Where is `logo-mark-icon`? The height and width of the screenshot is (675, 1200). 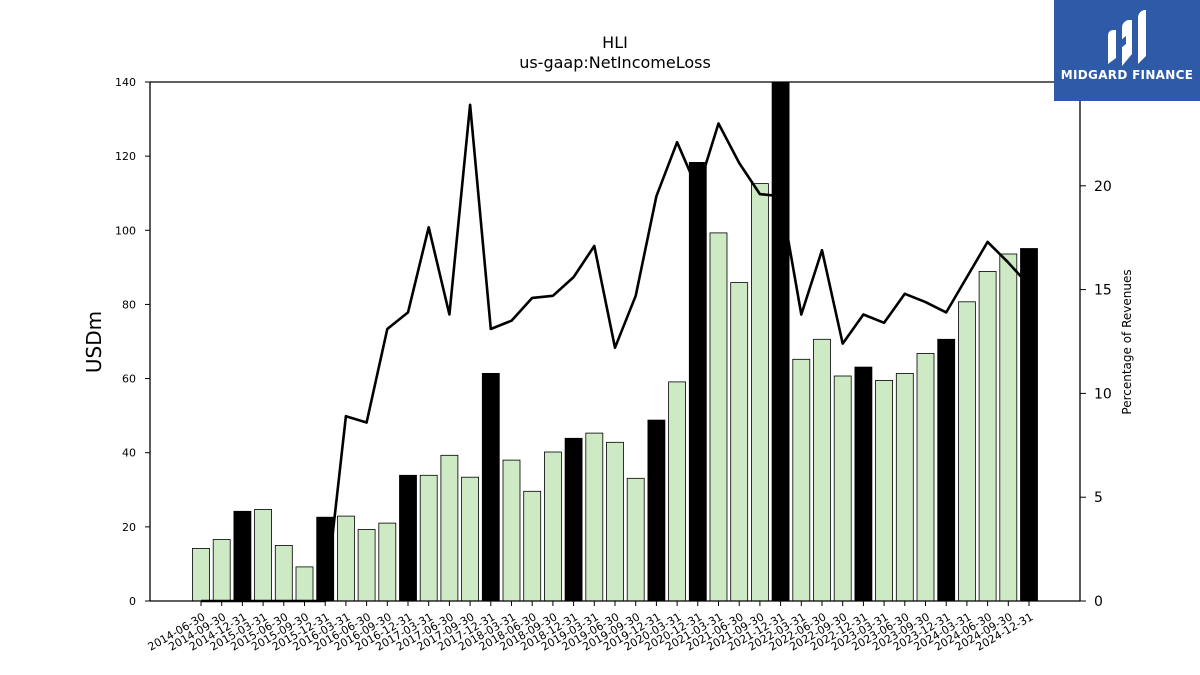
logo-mark-icon is located at coordinates (1127, 38).